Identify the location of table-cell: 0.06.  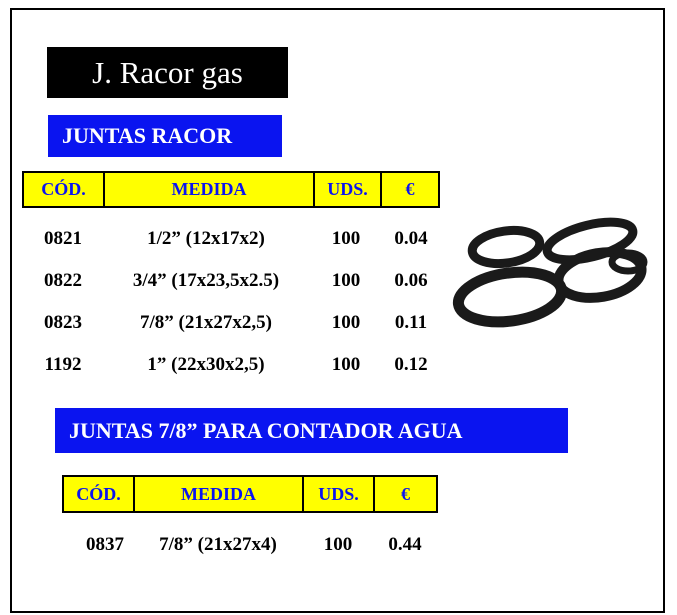
(411, 280).